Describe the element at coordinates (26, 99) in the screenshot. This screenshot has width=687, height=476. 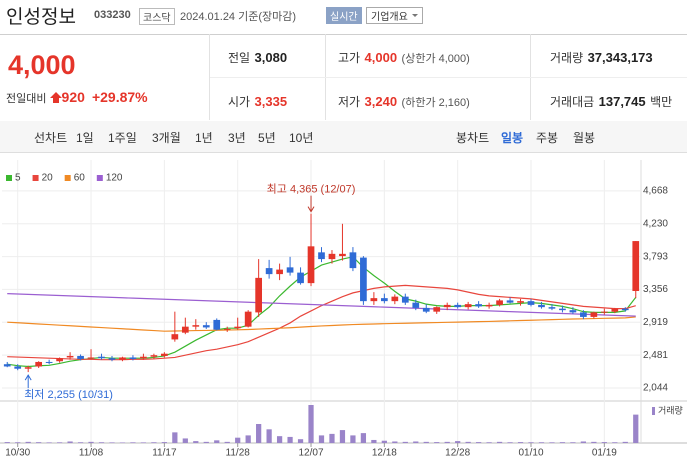
I see `change-label: 전일대비` at that location.